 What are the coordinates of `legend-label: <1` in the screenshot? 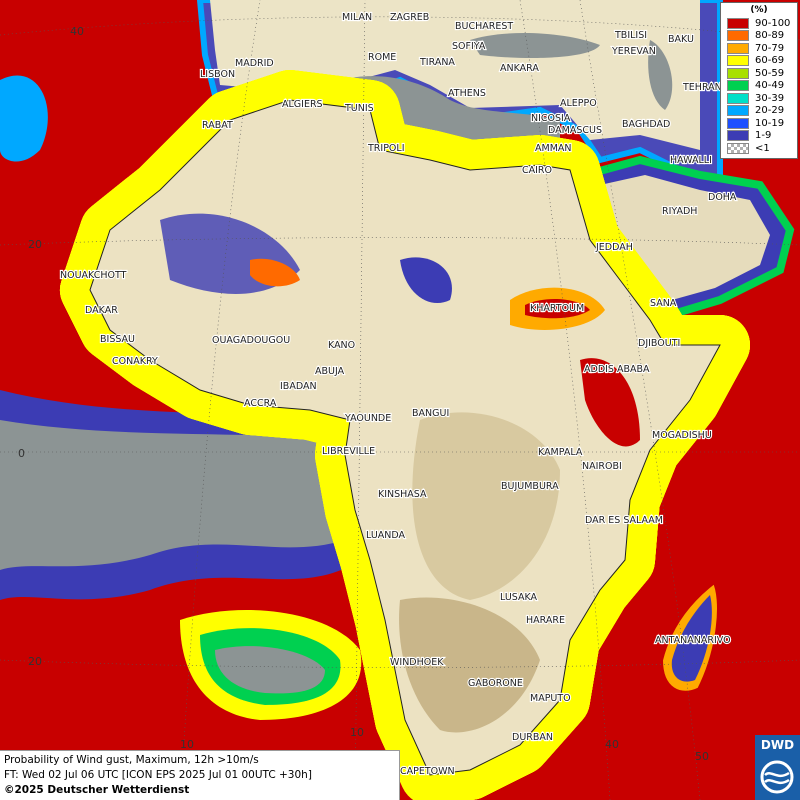 It's located at (762, 148).